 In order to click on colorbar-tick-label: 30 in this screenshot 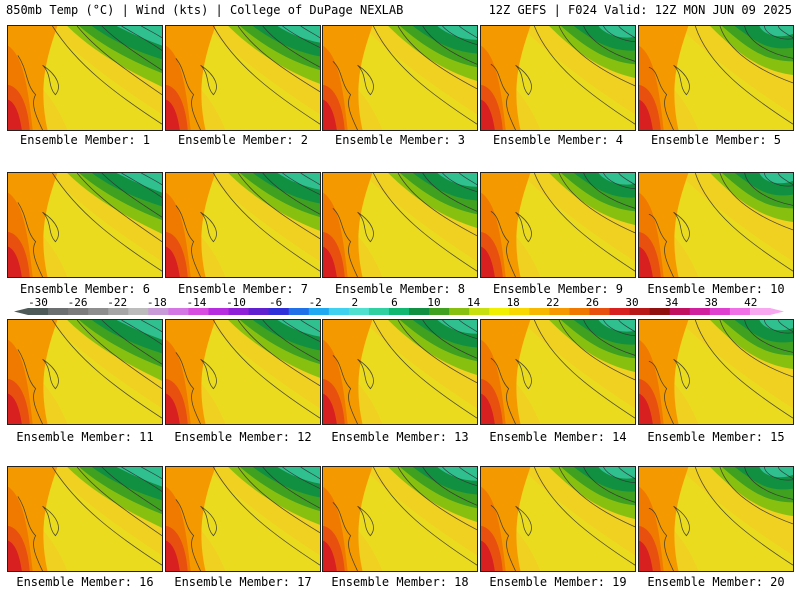, I will do `click(631, 302)`.